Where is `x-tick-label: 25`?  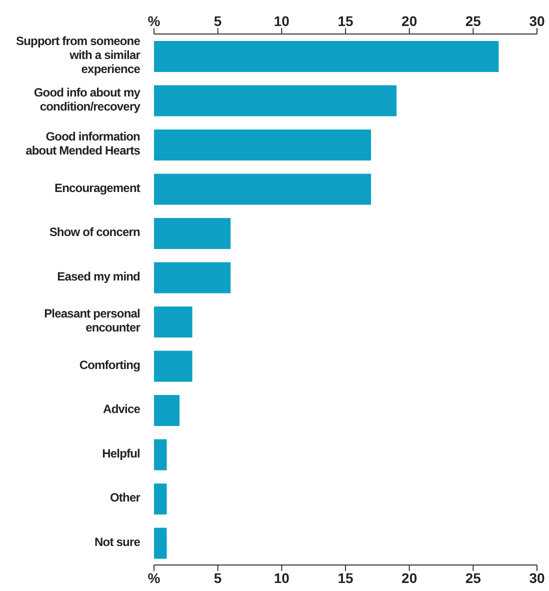
x-tick-label: 25 is located at coordinates (473, 21).